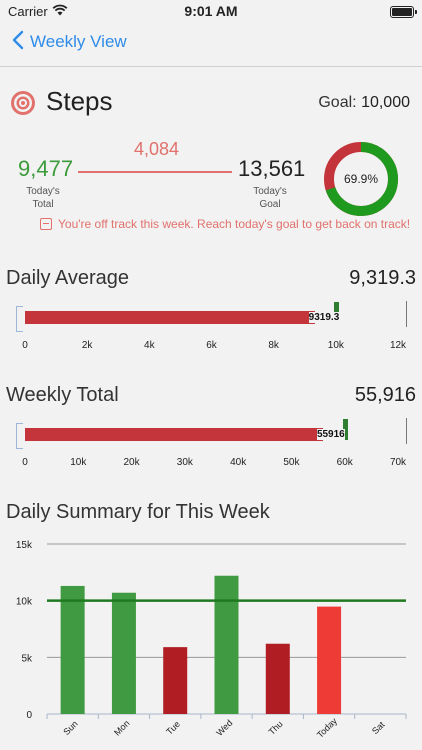  Describe the element at coordinates (62, 395) in the screenshot. I see `weekly-total-title: Weekly Total` at that location.